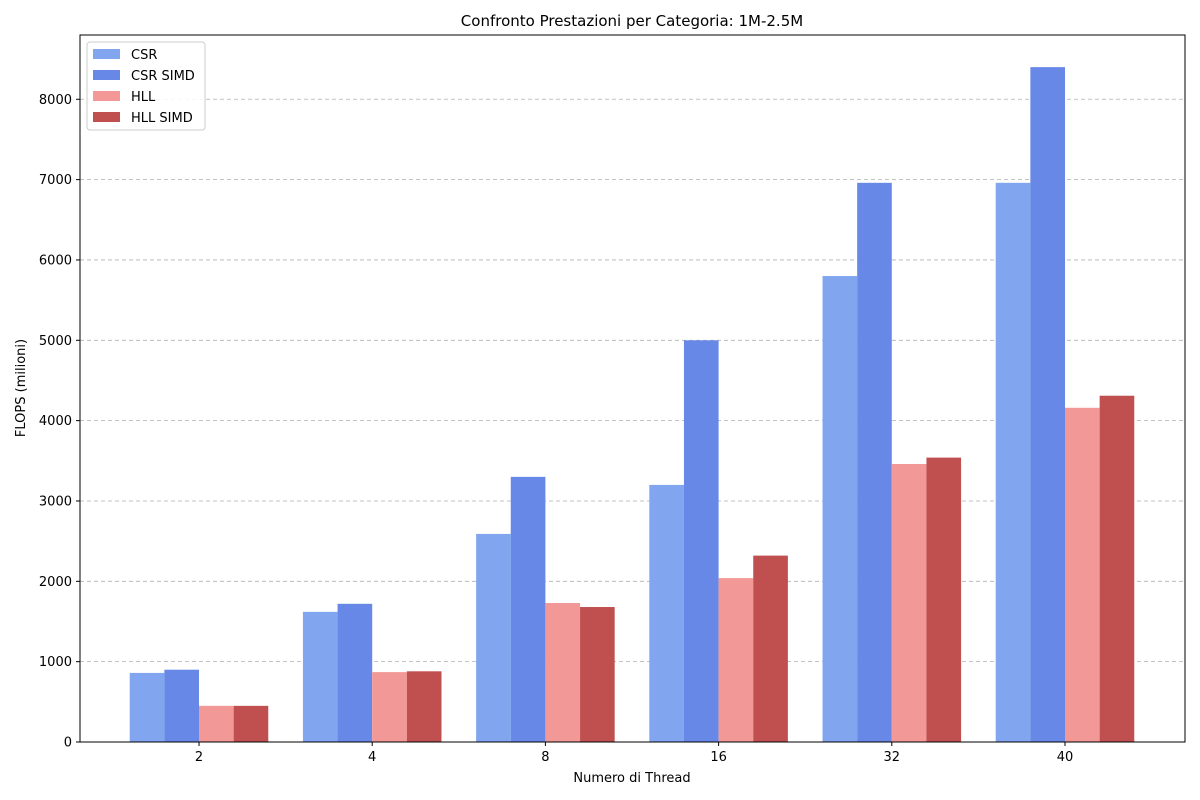 The width and height of the screenshot is (1200, 800). I want to click on x-tick-label: 40, so click(1065, 757).